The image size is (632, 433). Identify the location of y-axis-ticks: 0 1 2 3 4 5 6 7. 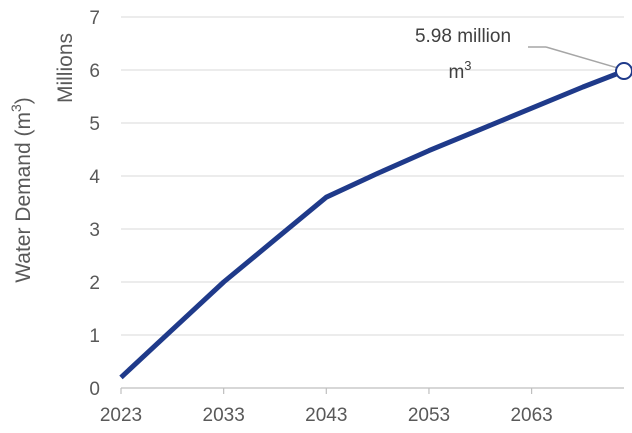
(94, 204).